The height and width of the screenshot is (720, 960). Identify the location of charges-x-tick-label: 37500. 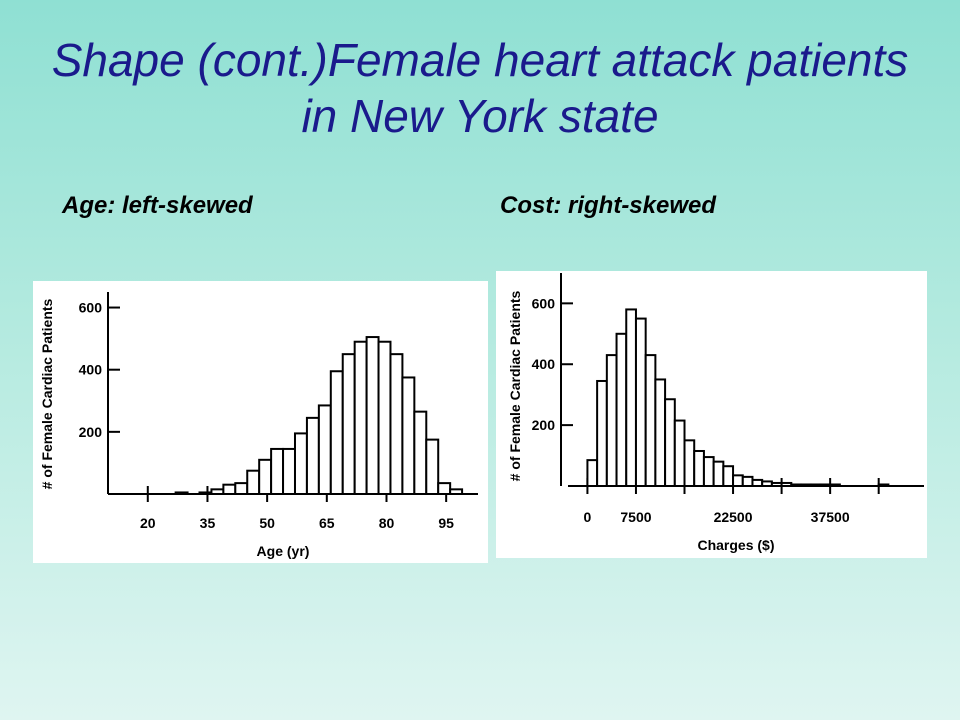
(830, 517).